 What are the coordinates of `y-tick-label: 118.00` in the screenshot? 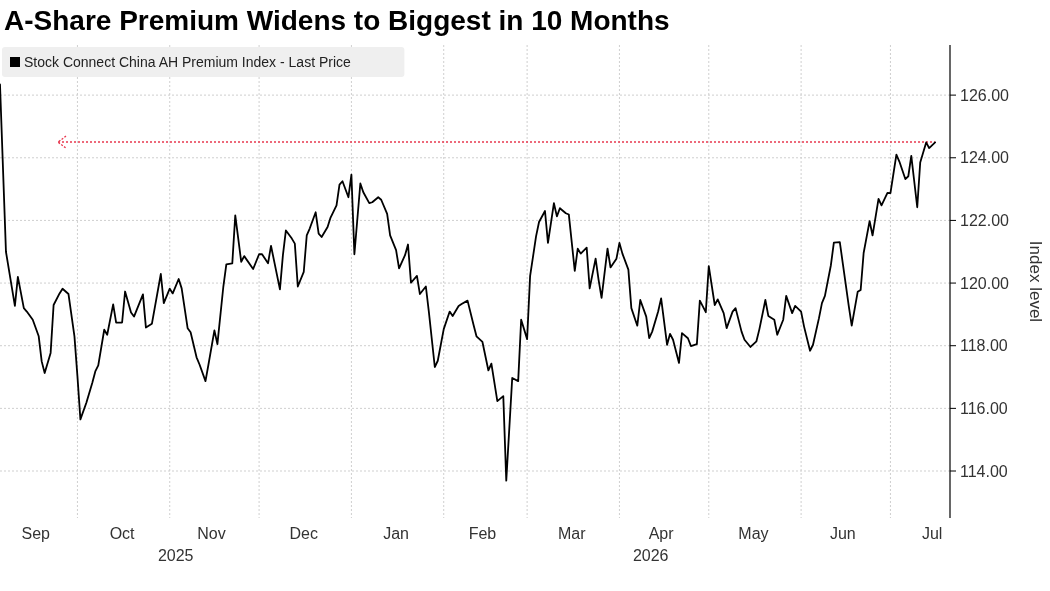 It's located at (984, 346).